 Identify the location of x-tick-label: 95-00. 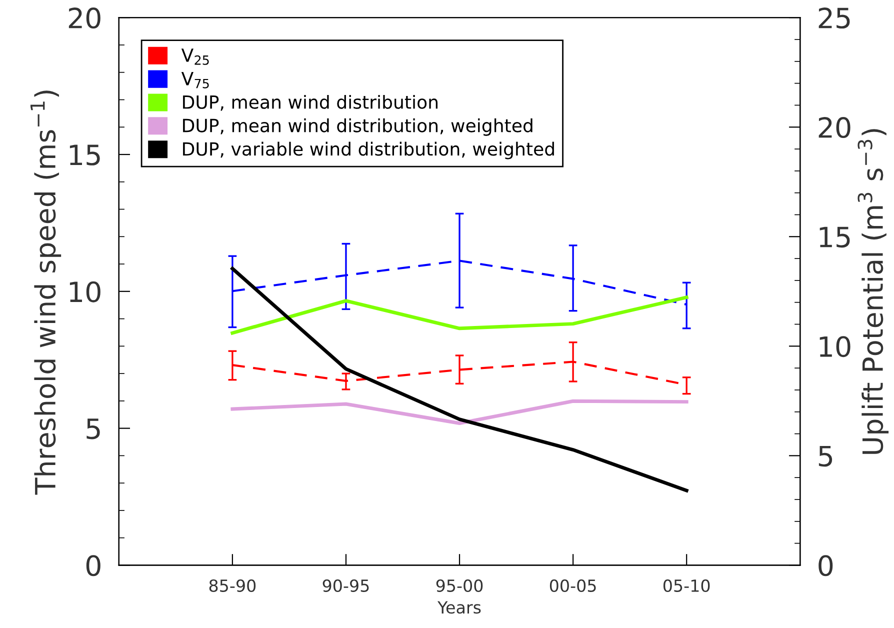
(459, 585).